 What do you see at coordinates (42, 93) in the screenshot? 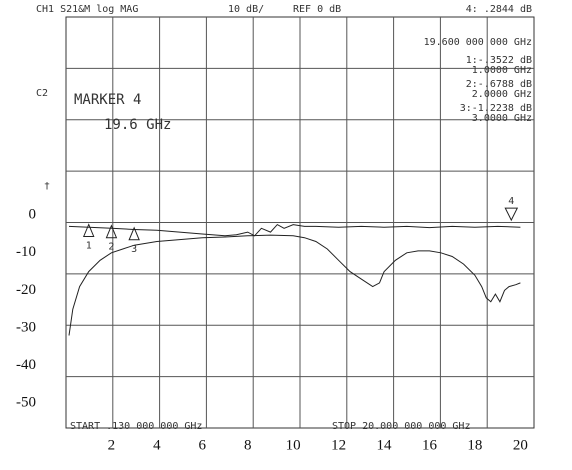
I see `channel: C2` at bounding box center [42, 93].